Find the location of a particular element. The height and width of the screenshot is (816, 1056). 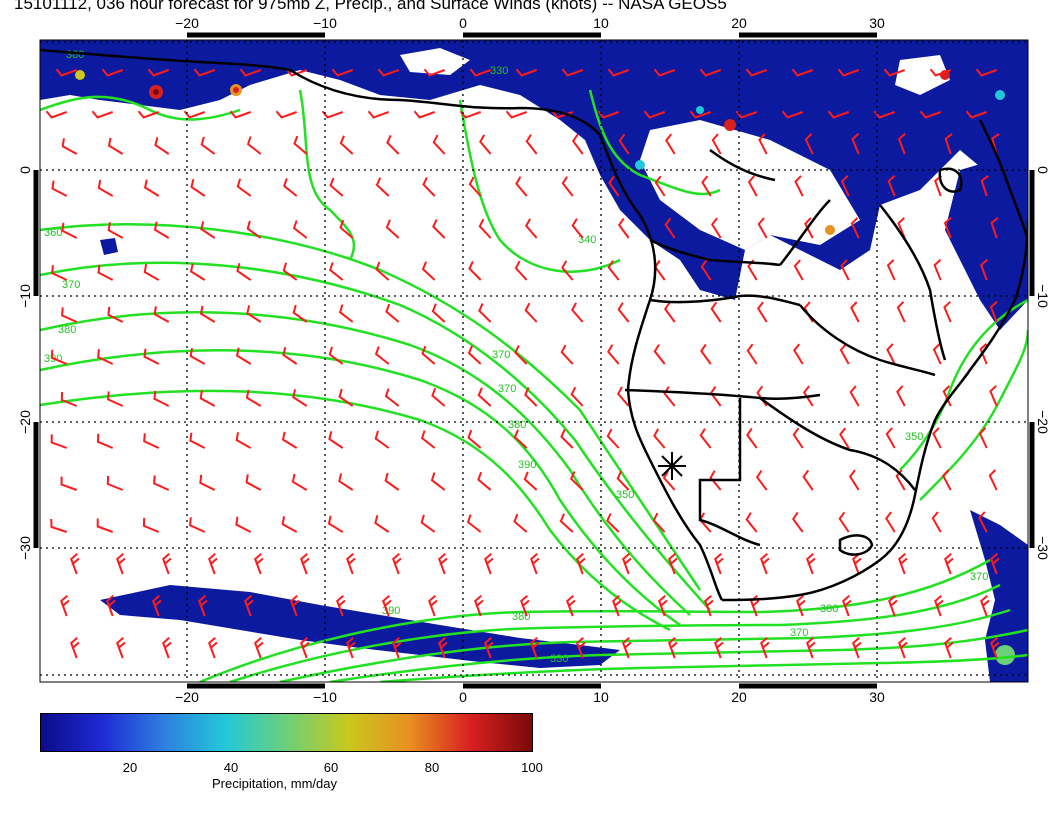

lat-tick-label: −10 is located at coordinates (25, 296).